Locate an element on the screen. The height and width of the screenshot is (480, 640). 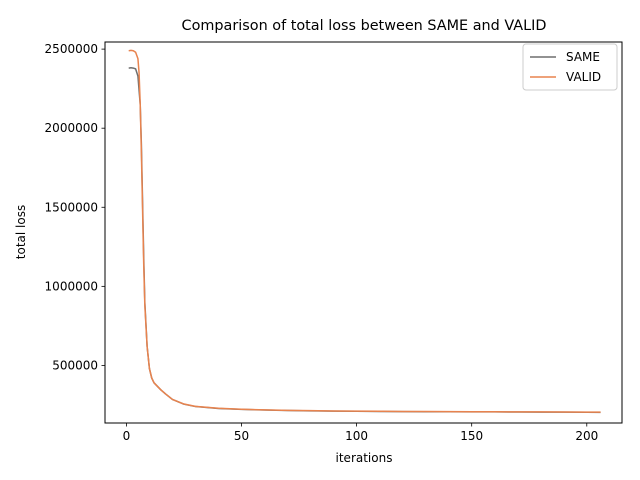
y-tick-label: 1000000 is located at coordinates (71, 286).